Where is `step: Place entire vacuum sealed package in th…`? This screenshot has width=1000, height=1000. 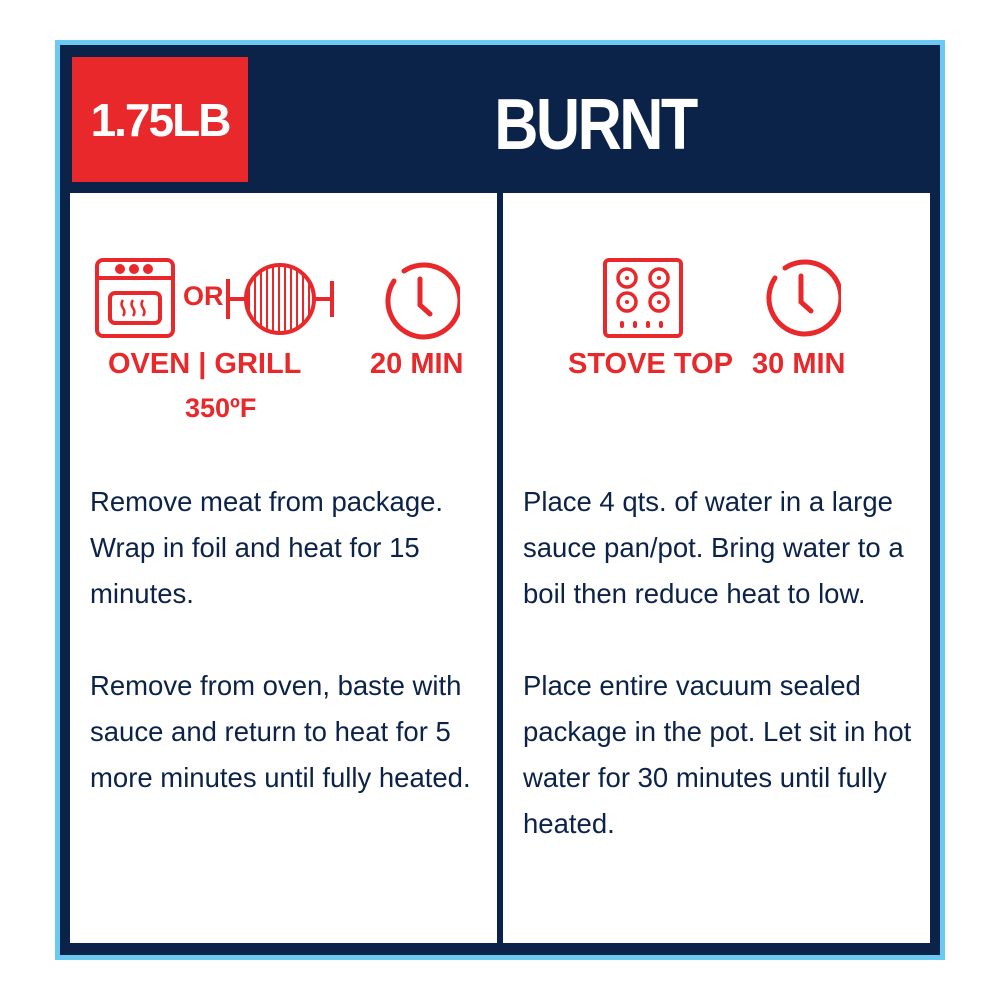
step: Place entire vacuum sealed package in th… is located at coordinates (717, 754).